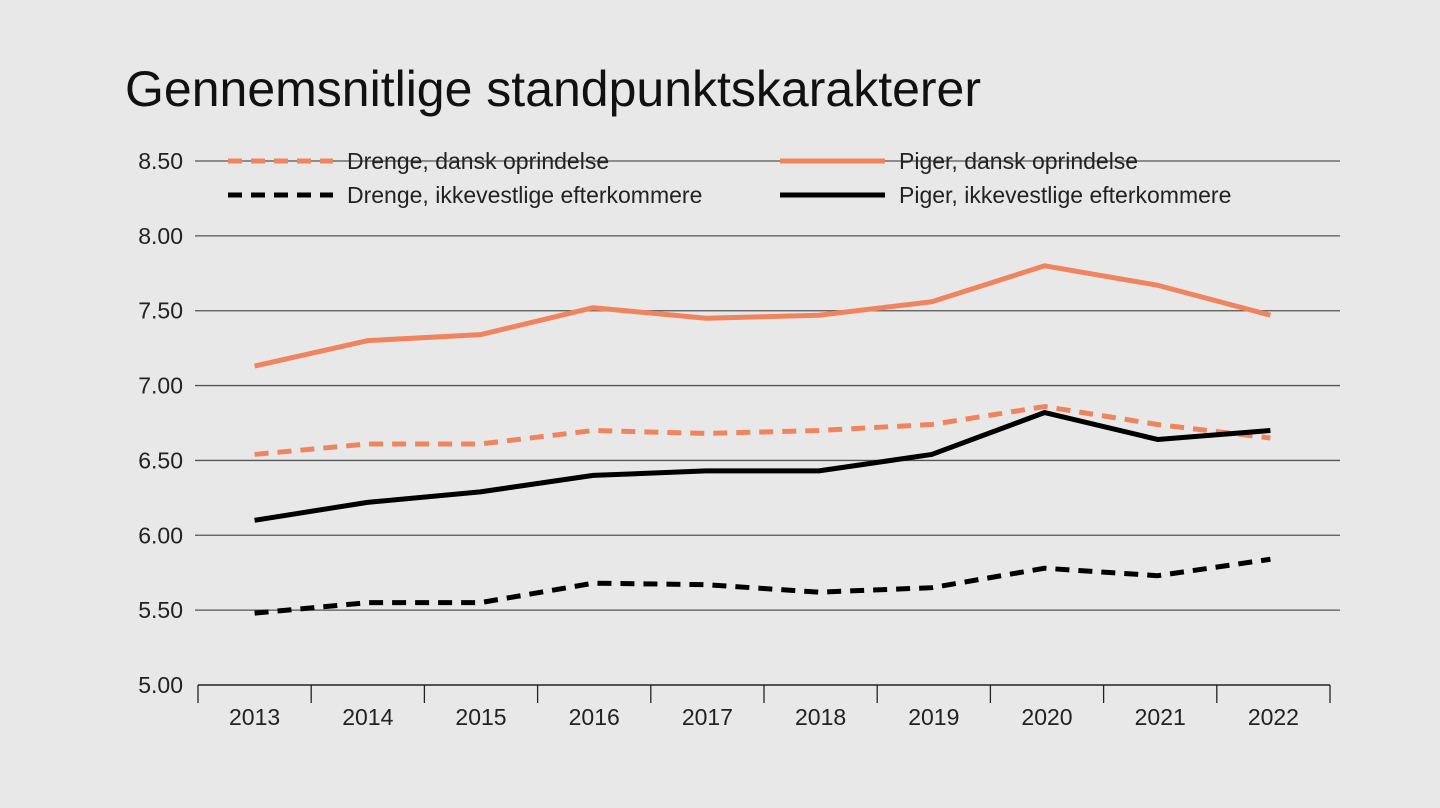  I want to click on legend-label: Drenge, ikkevestlige efterkommere, so click(524, 195).